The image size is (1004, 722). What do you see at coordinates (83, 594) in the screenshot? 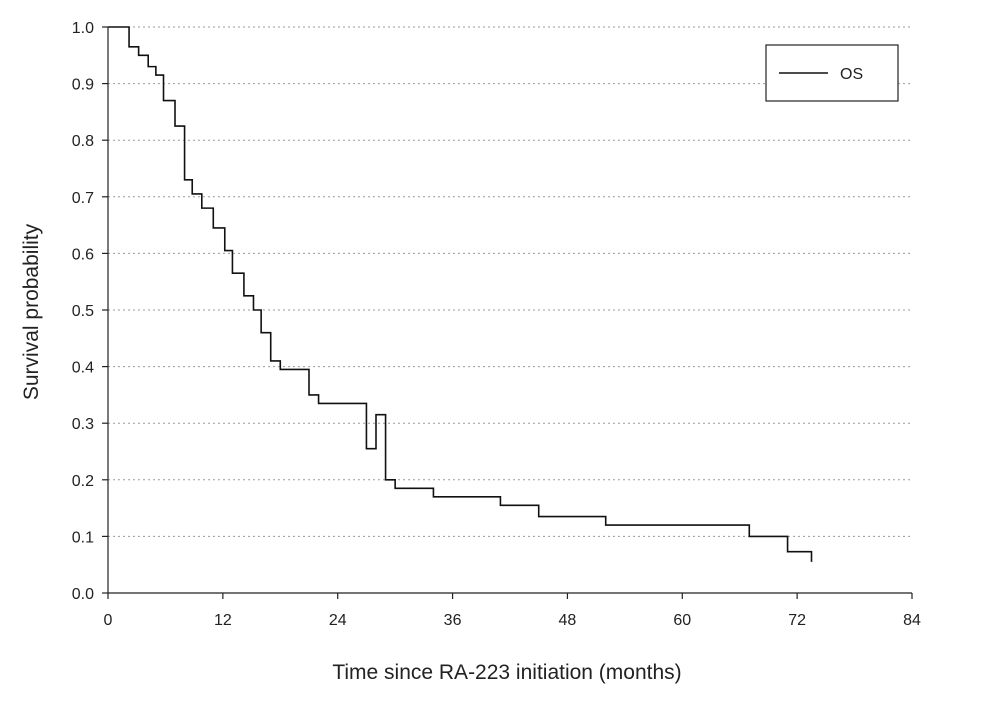
I see `y-tick-label-0: 0.0` at bounding box center [83, 594].